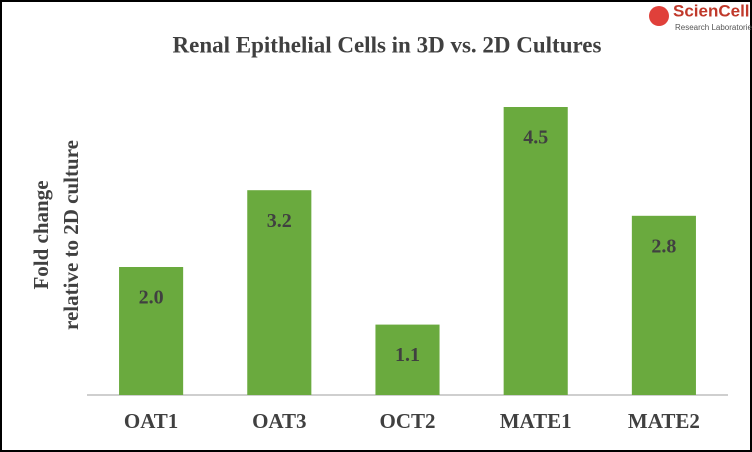 This screenshot has height=452, width=752. I want to click on logo-icon, so click(659, 16).